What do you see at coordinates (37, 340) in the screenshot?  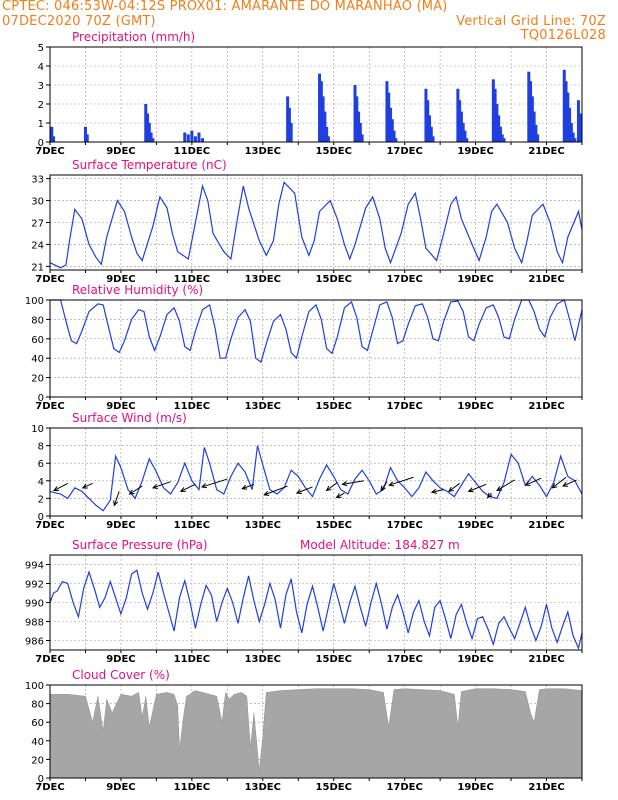 I see `rh-ytick-label: 60` at bounding box center [37, 340].